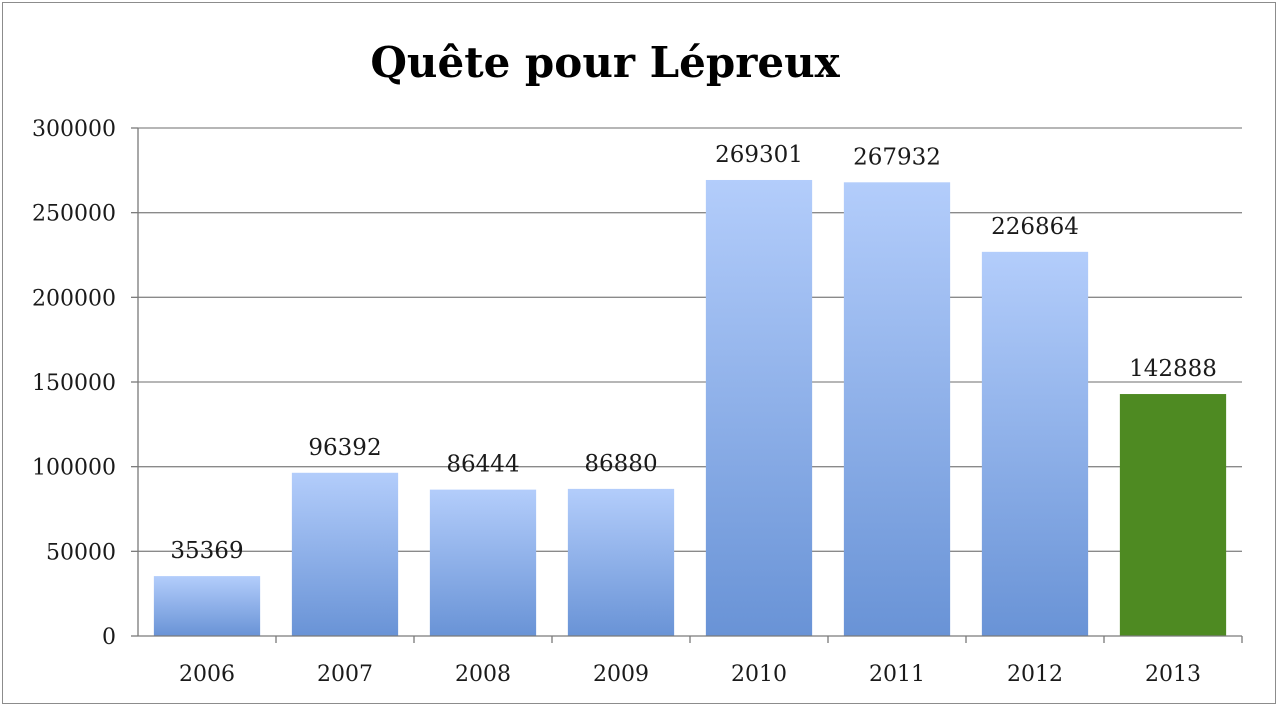  I want to click on chart-title: Quête pour Lépreux, so click(605, 62).